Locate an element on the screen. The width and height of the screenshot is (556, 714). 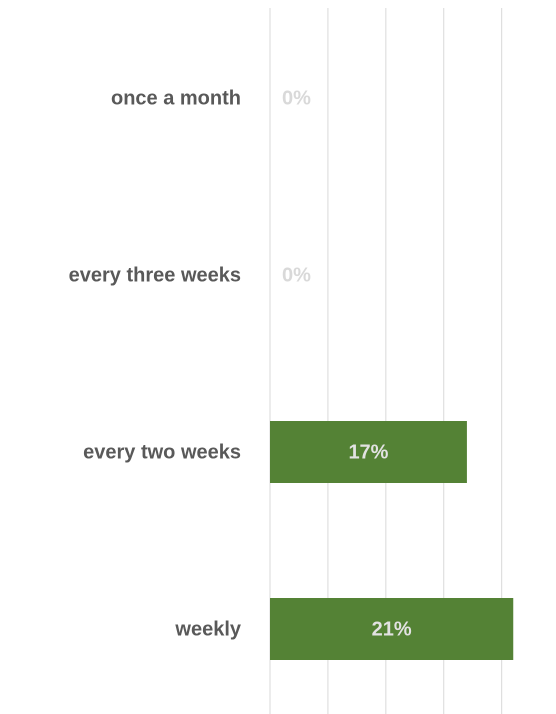
data-label: 17% is located at coordinates (368, 452).